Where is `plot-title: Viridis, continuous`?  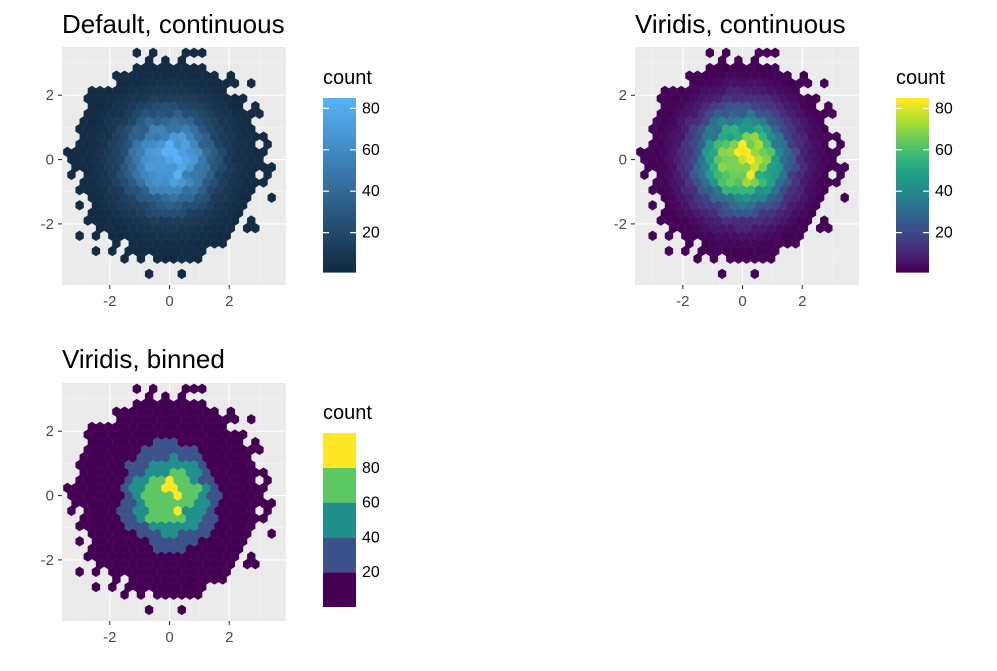
plot-title: Viridis, continuous is located at coordinates (740, 24).